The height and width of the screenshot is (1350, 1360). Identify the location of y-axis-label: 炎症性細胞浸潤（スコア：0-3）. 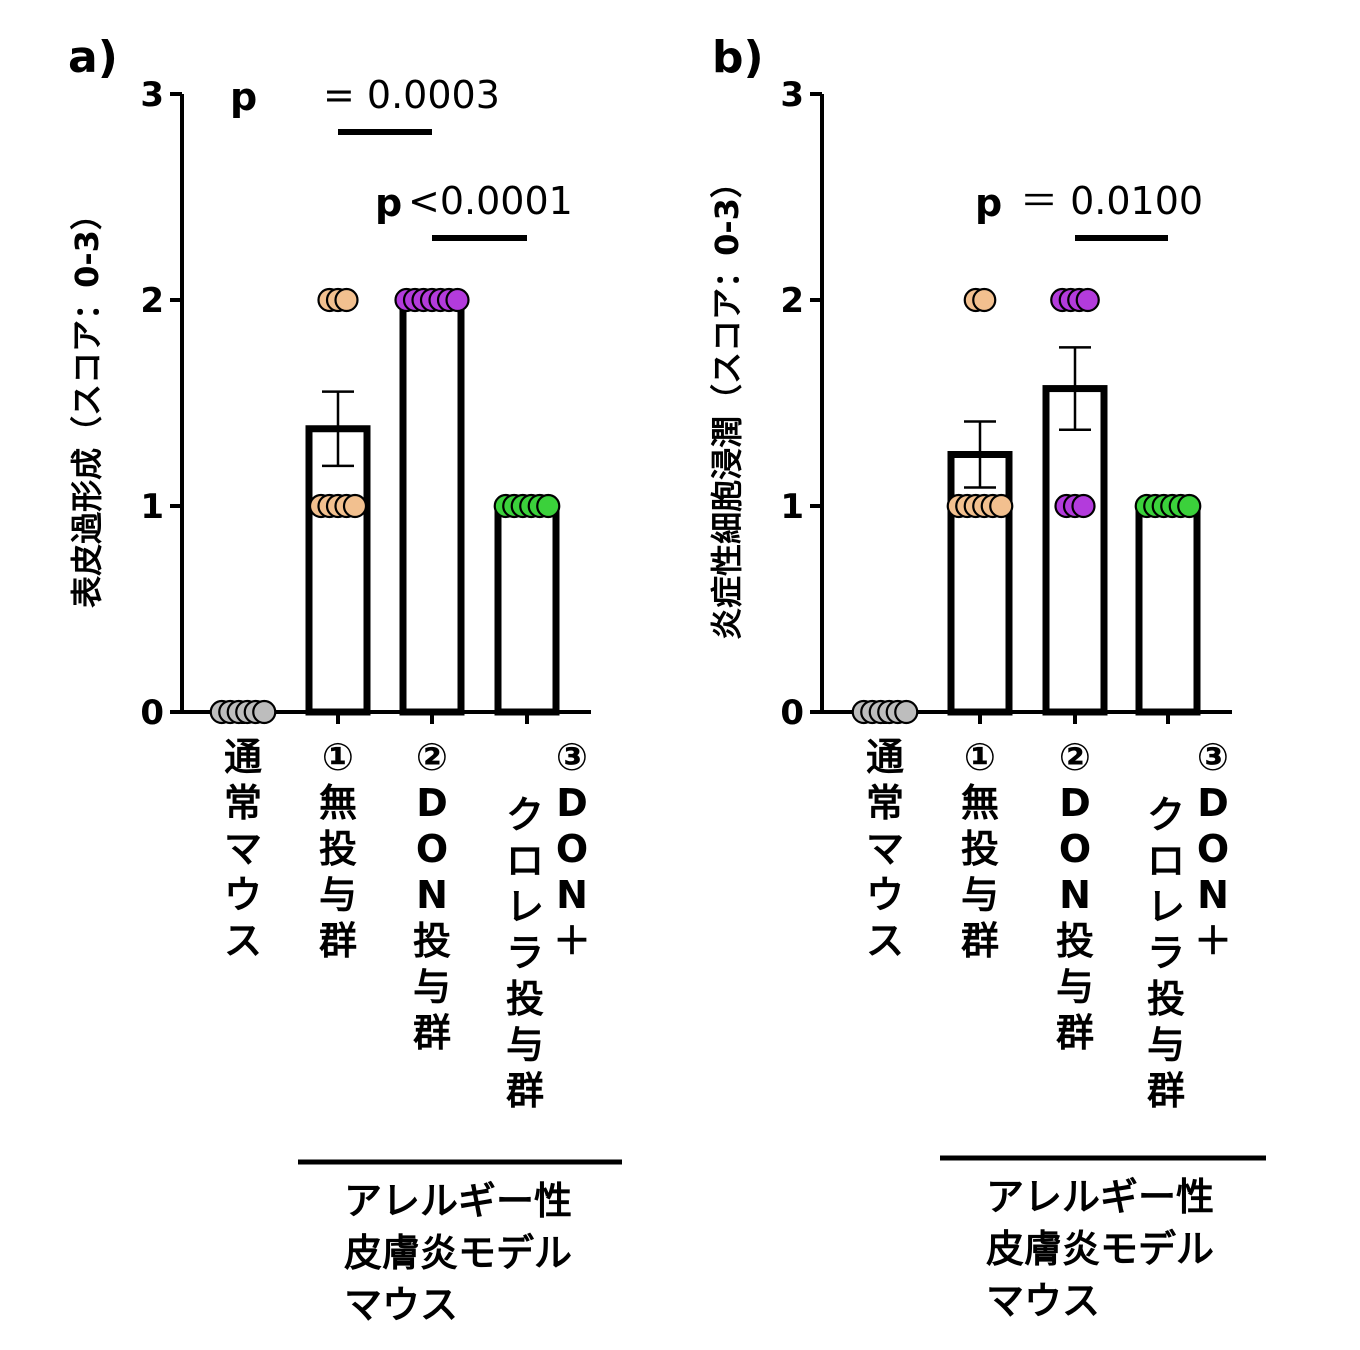
(727, 403).